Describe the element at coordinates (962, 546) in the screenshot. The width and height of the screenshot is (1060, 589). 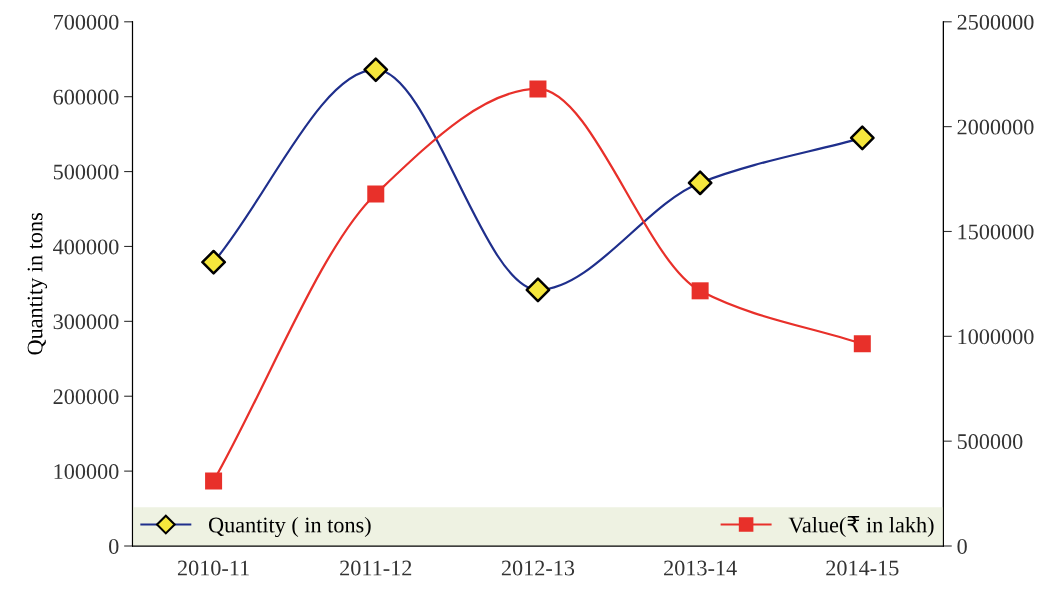
I see `y2-tick-label: 0` at that location.